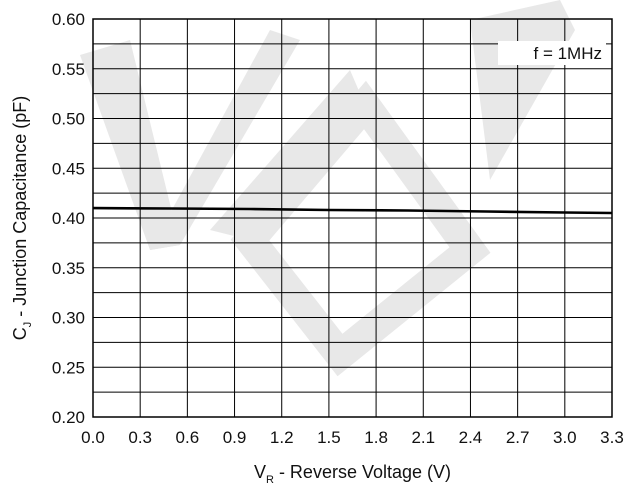  Describe the element at coordinates (68, 168) in the screenshot. I see `y-tick-label: 0.45` at that location.